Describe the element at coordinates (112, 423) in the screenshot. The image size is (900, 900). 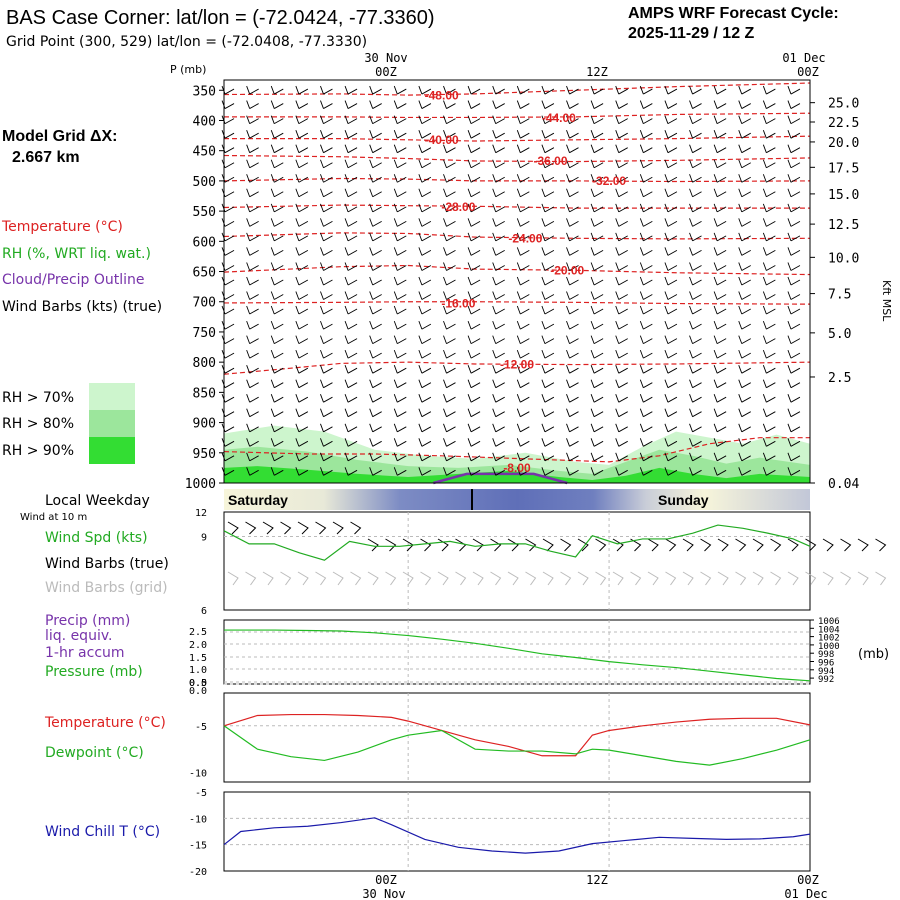
I see `rh-legend-80-swatch` at that location.